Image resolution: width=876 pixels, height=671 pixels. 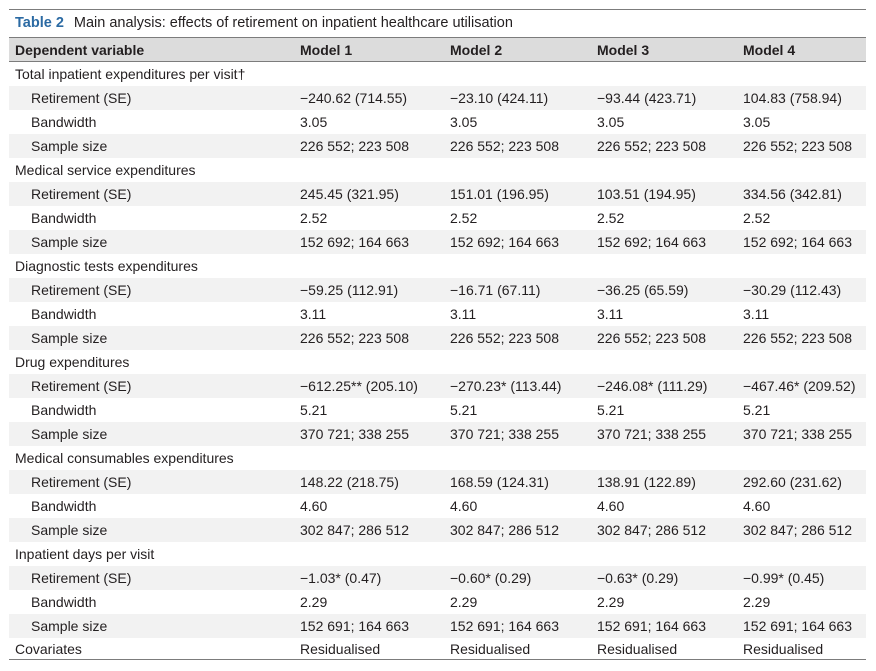 What do you see at coordinates (375, 242) in the screenshot?
I see `cell-model-1: 152 692; 164 663` at bounding box center [375, 242].